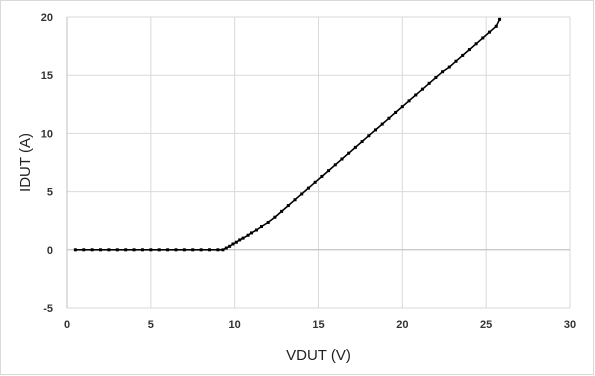 Image resolution: width=595 pixels, height=376 pixels. I want to click on x-tick-label: 0, so click(67, 325).